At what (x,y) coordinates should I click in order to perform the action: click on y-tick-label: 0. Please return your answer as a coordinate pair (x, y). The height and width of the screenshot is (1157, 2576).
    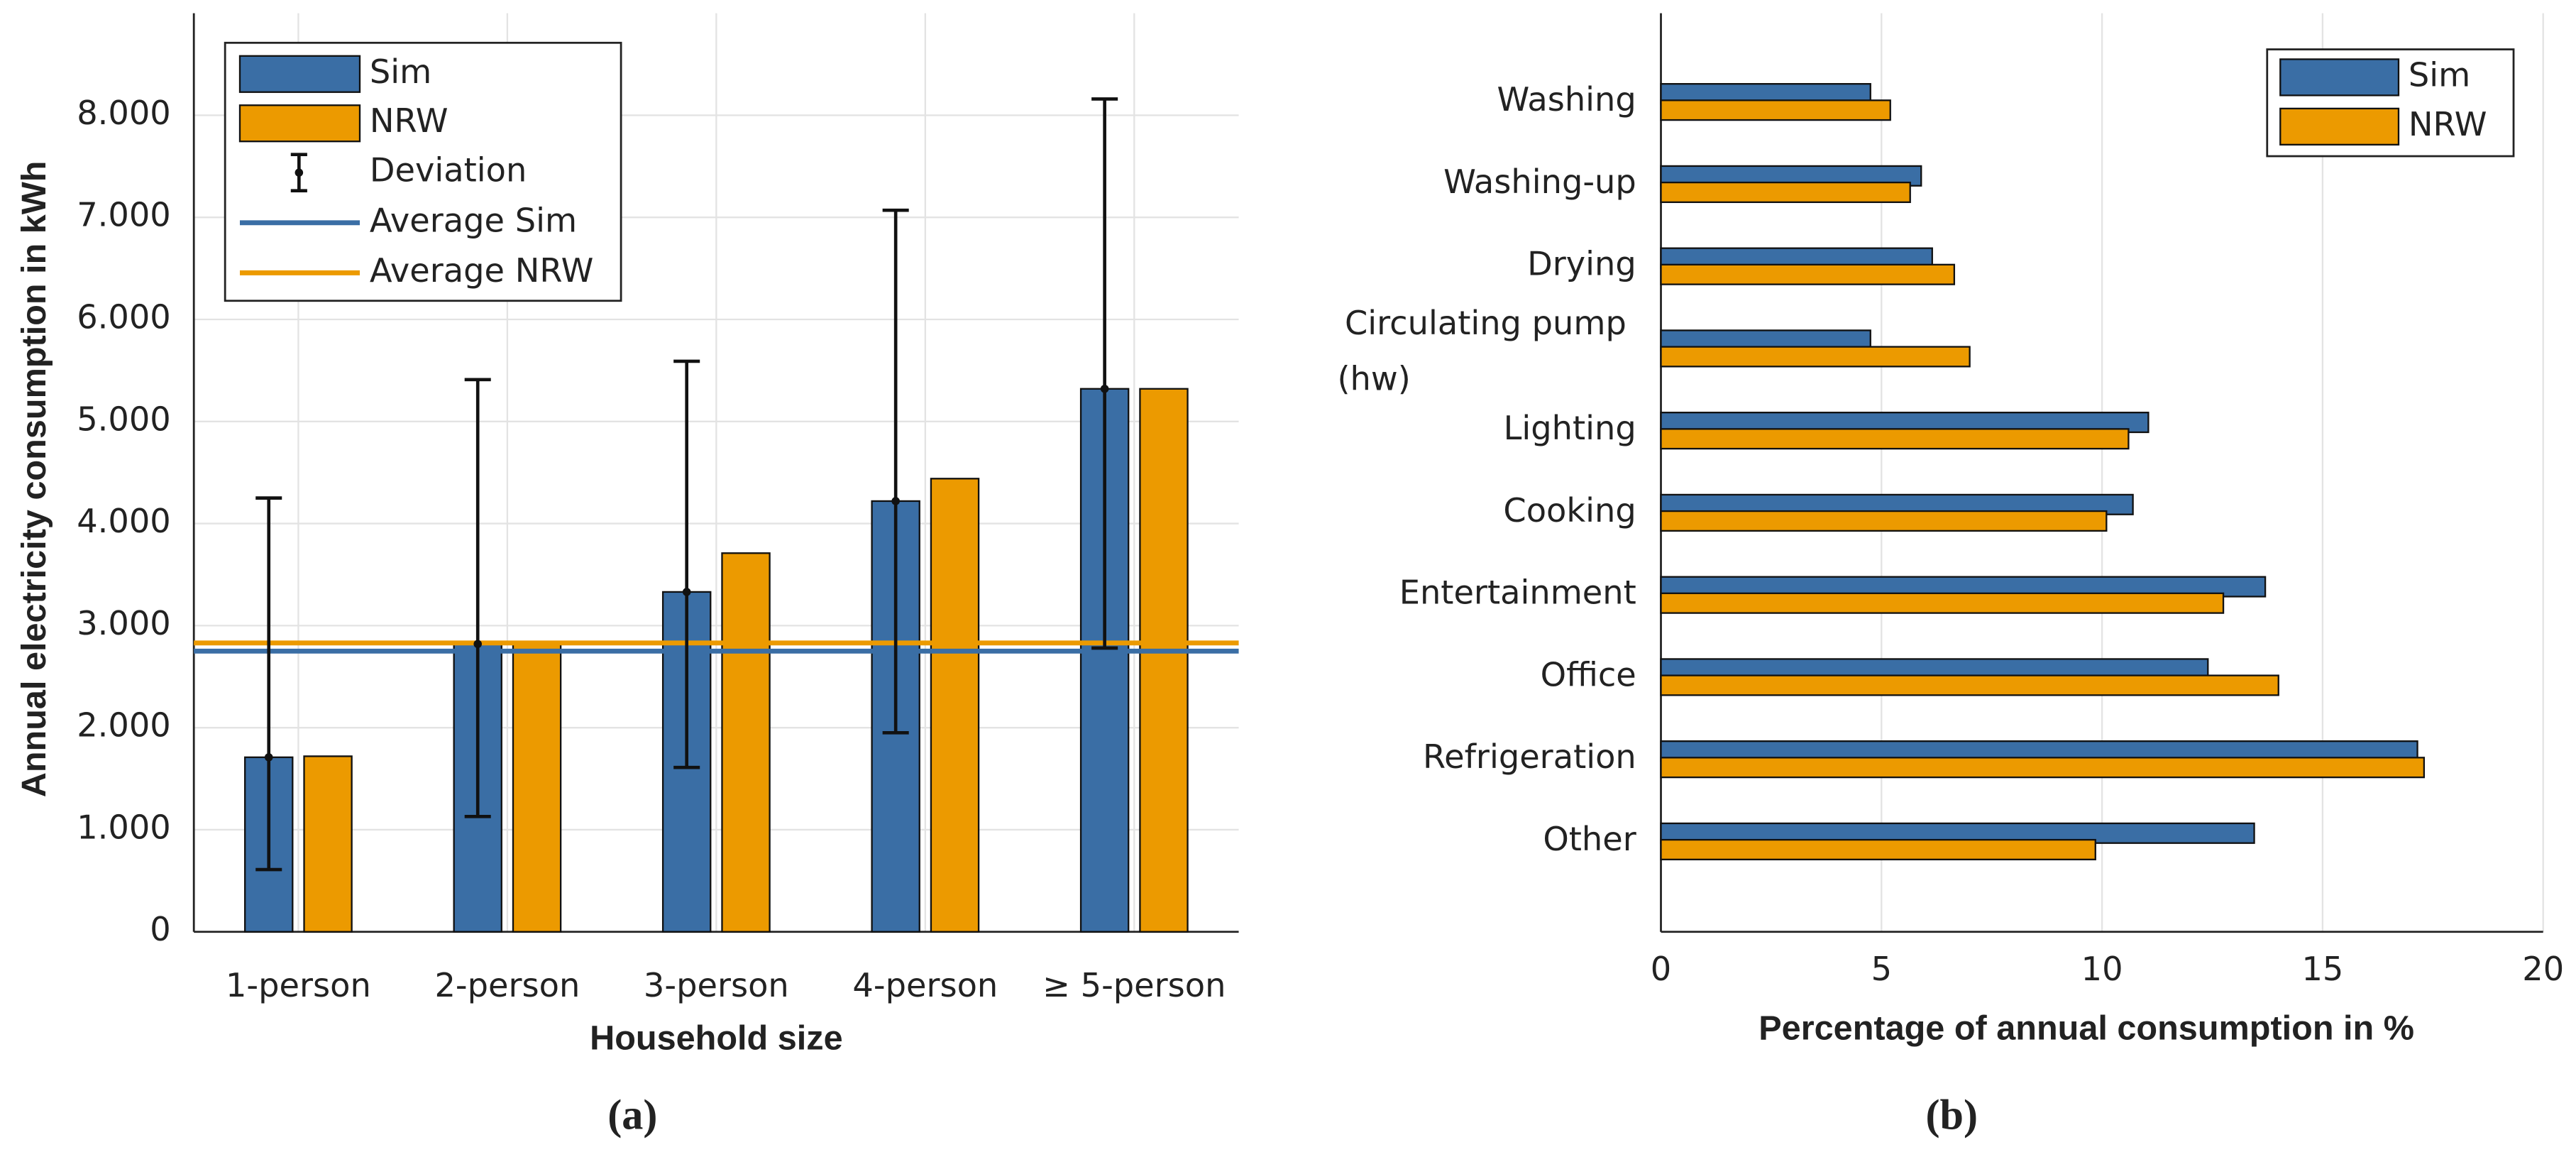
    Looking at the image, I should click on (160, 929).